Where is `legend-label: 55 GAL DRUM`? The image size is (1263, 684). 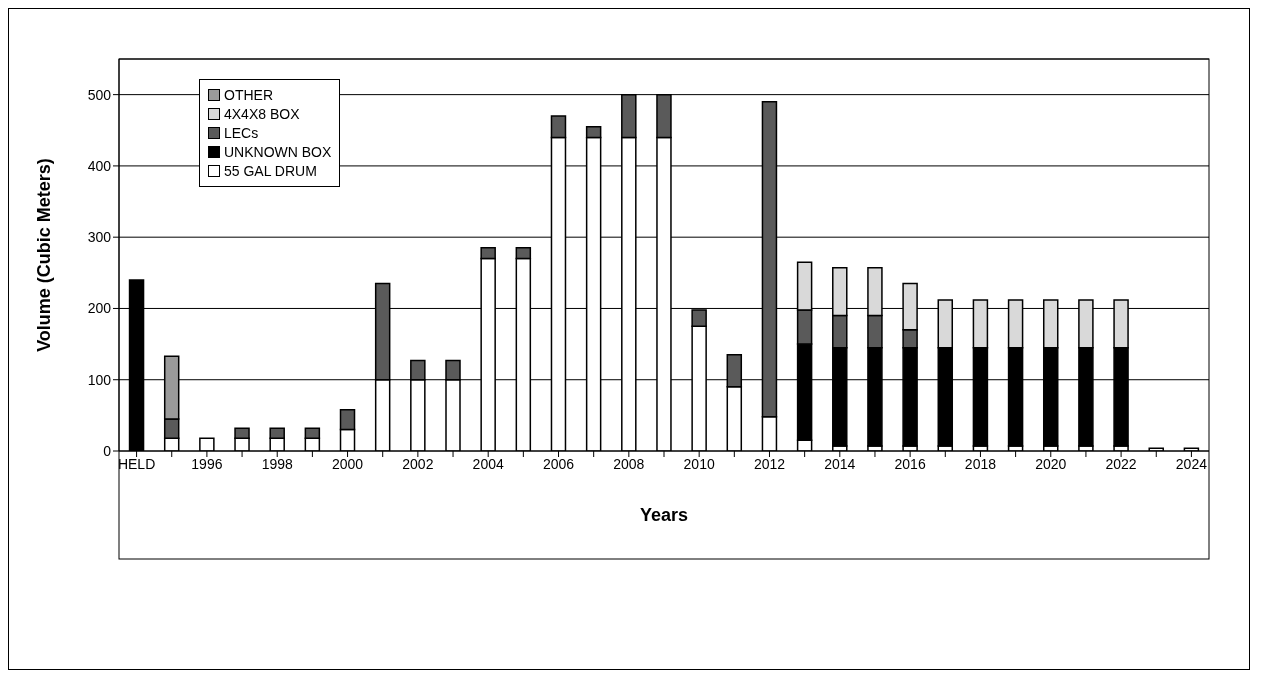
legend-label: 55 GAL DRUM is located at coordinates (270, 171).